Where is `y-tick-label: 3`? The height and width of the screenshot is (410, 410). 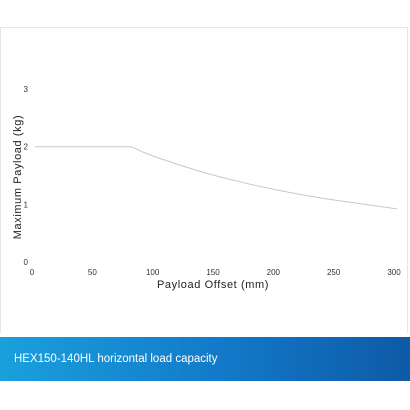
y-tick-label: 3 is located at coordinates (26, 89).